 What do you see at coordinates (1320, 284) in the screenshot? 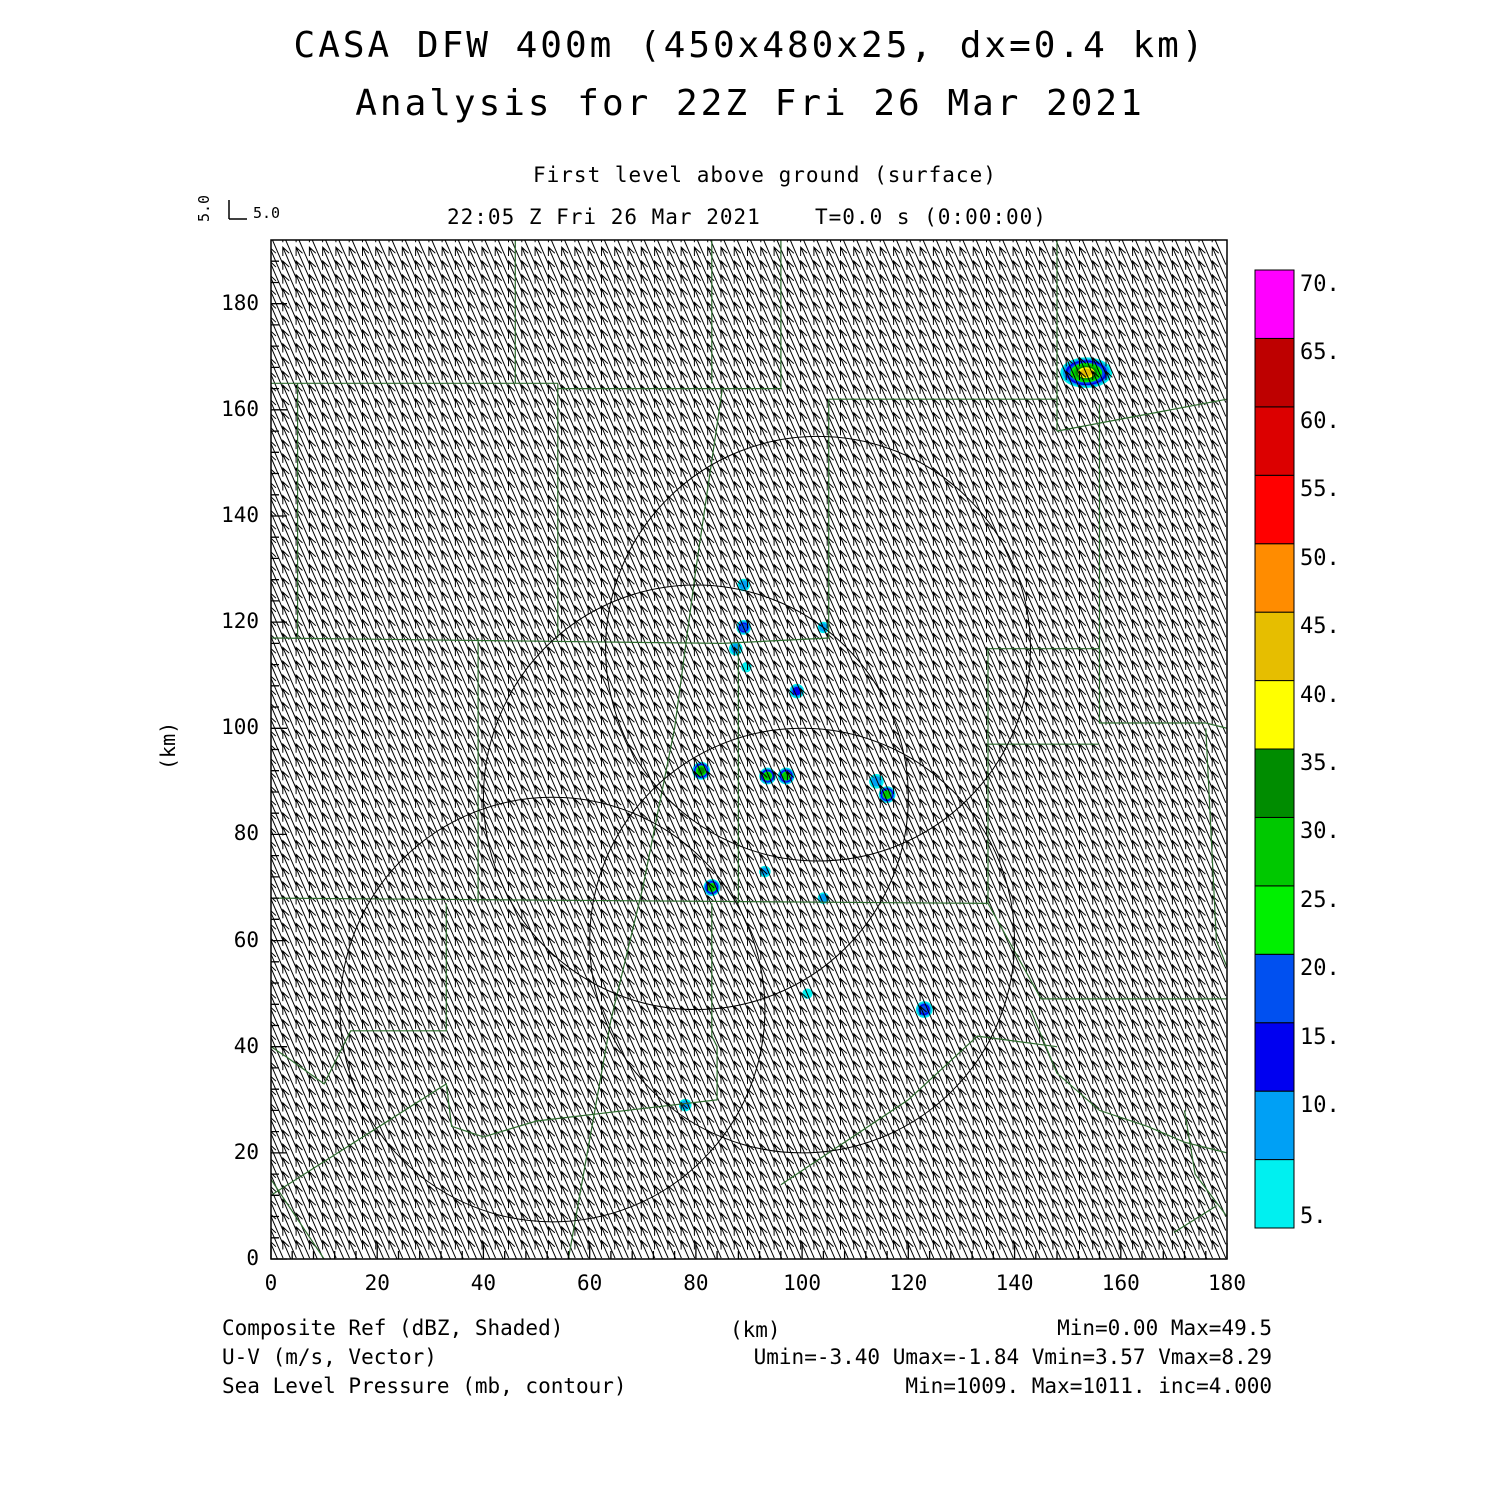
I see `colorbar-label: 70.` at bounding box center [1320, 284].